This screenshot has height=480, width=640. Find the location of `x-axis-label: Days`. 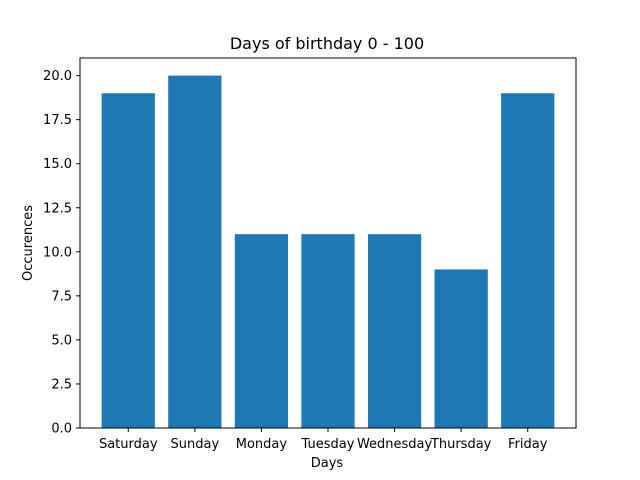

x-axis-label: Days is located at coordinates (327, 463).